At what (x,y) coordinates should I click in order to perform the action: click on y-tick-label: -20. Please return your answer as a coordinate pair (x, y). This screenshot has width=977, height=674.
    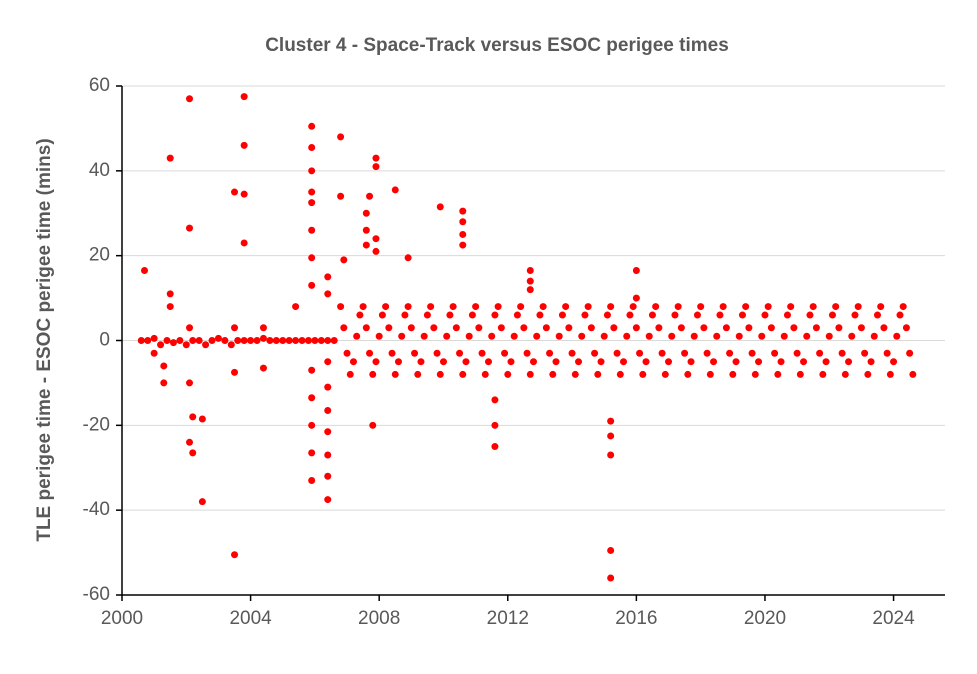
    Looking at the image, I should click on (96, 424).